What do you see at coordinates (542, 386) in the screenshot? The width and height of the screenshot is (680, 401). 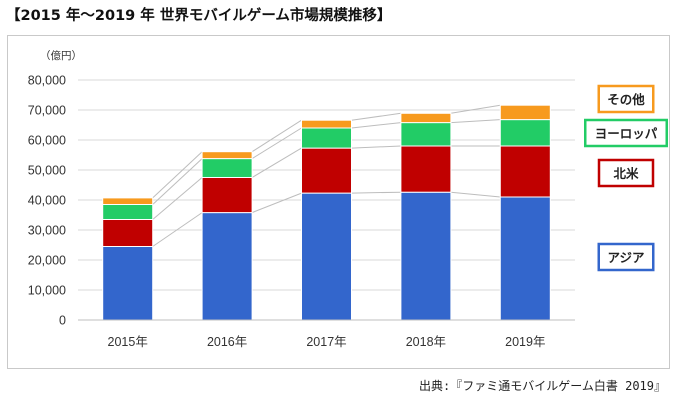 I see `source-note: 出典:『ファミ通モバイルゲーム白書 2019』` at bounding box center [542, 386].